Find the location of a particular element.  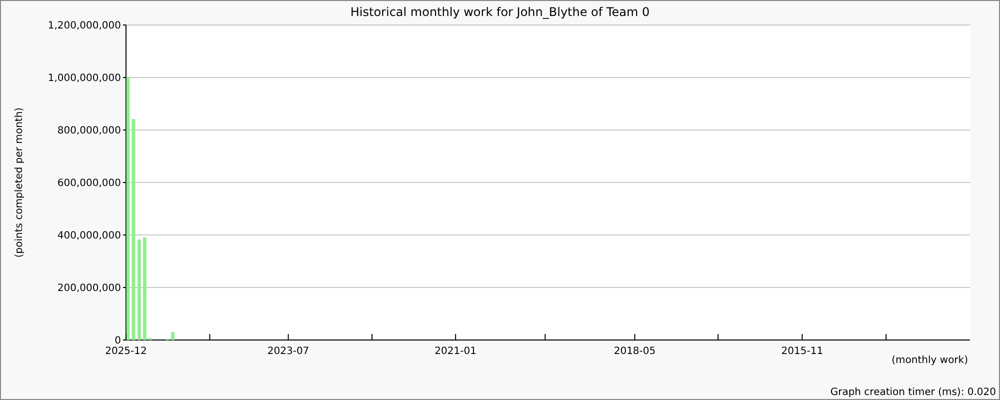

y-tick-label: 200,000,000 is located at coordinates (89, 288).